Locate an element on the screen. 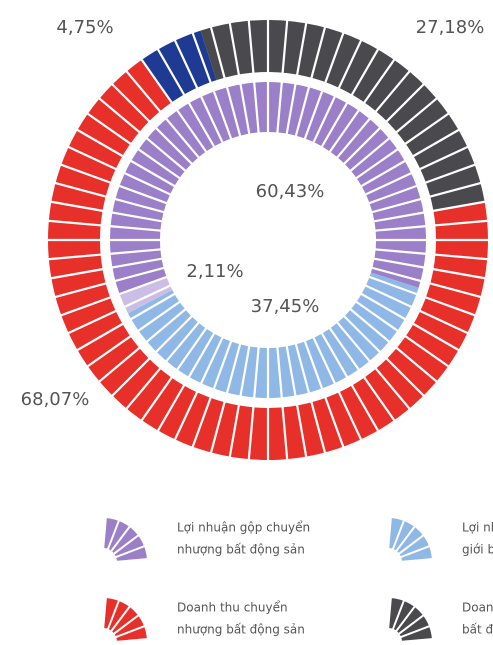 Image resolution: width=493 pixels, height=645 pixels. legend-label: Lợi nhuận gộp chuyển is located at coordinates (243, 528).